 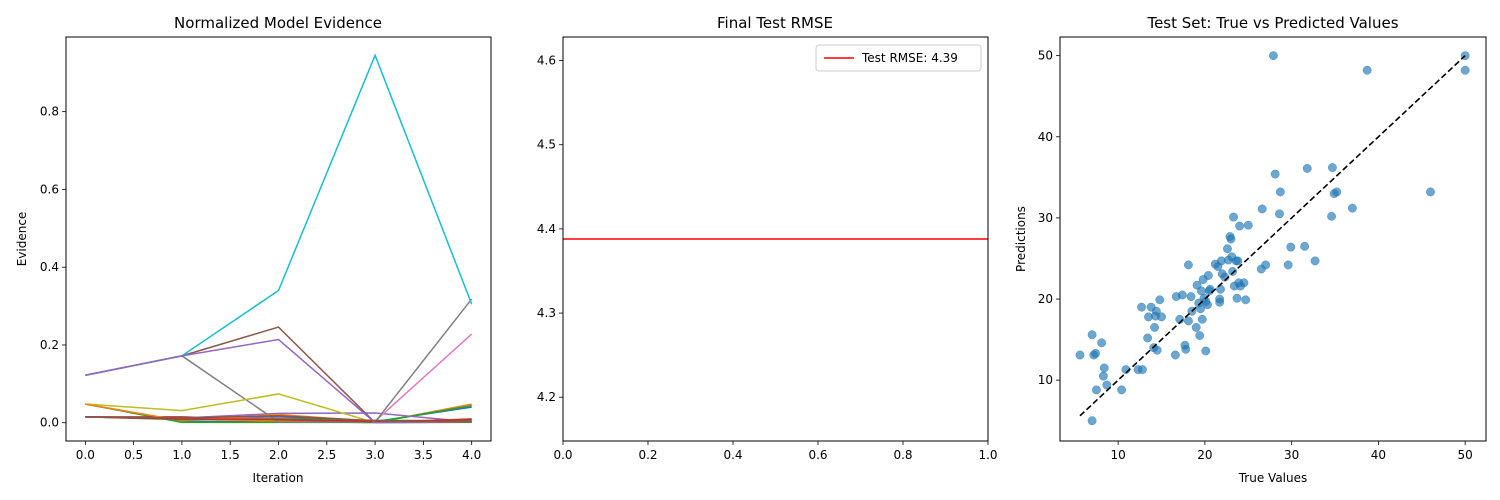 I want to click on rmse-y-tick-label: 4.6, so click(x=546, y=61).